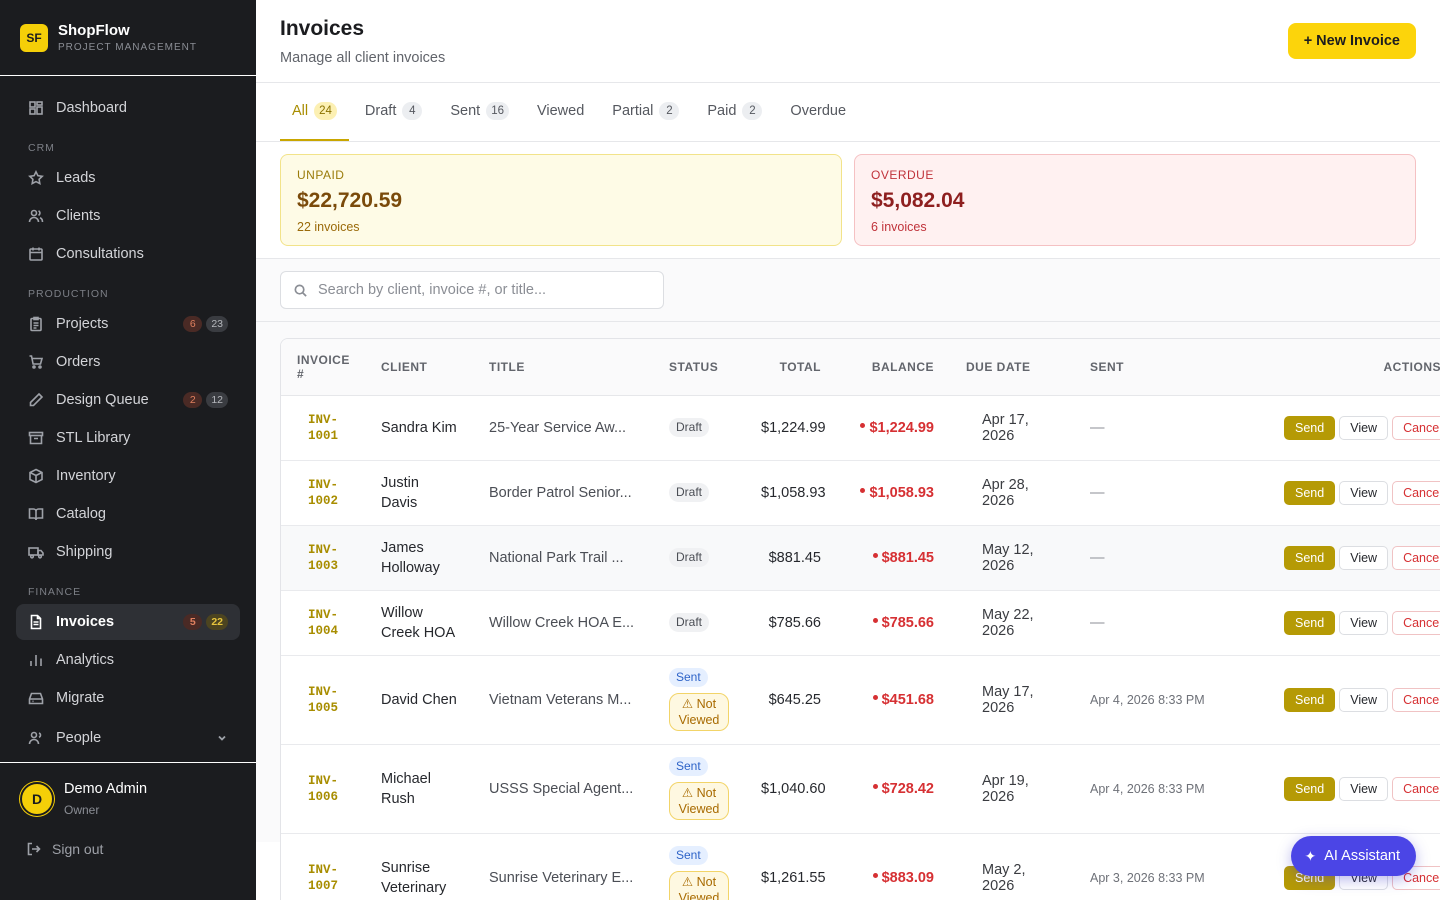  Describe the element at coordinates (483, 290) in the screenshot. I see `search-input` at that location.